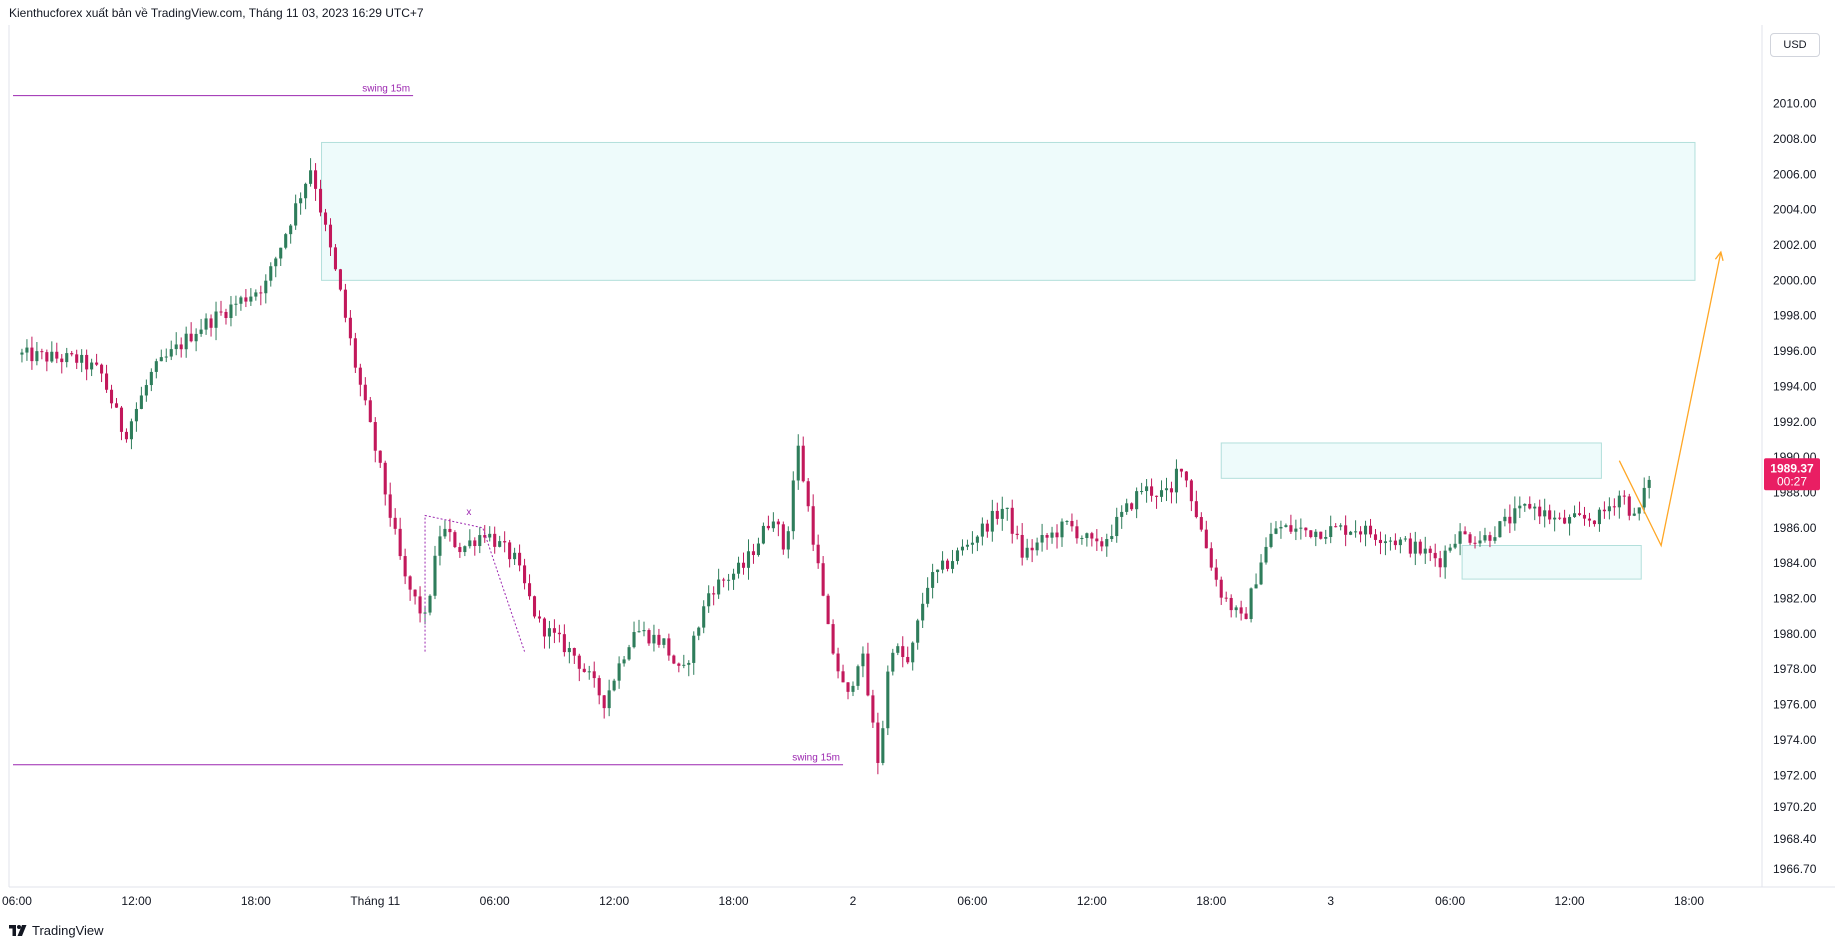 This screenshot has width=1835, height=949. Describe the element at coordinates (1795, 174) in the screenshot. I see `price-tick-label: 2006.00` at that location.